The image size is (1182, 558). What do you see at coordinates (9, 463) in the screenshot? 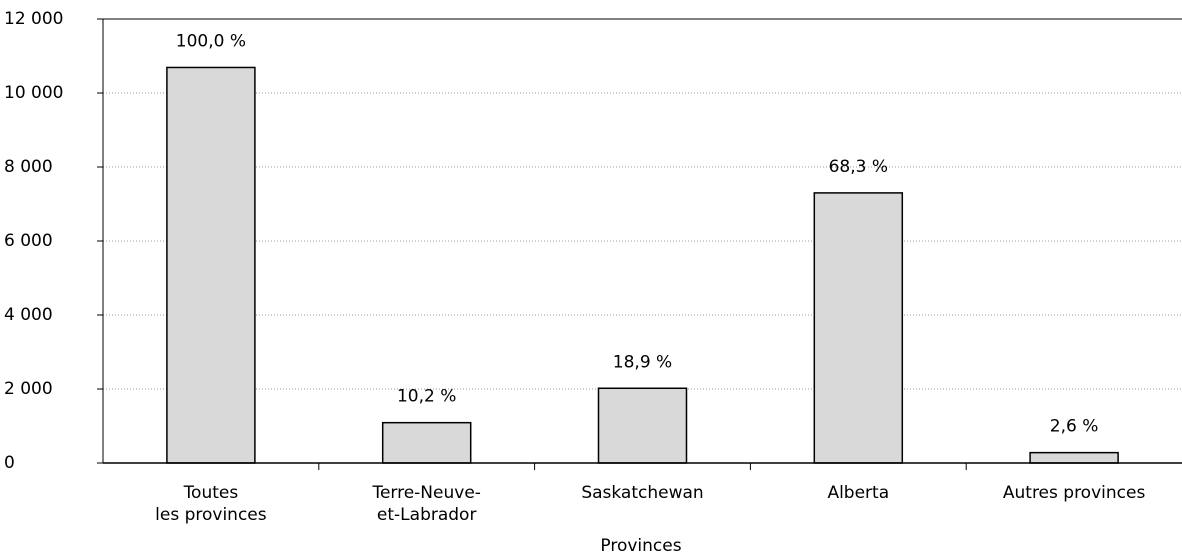
I see `y-tick-label: 0` at bounding box center [9, 463].